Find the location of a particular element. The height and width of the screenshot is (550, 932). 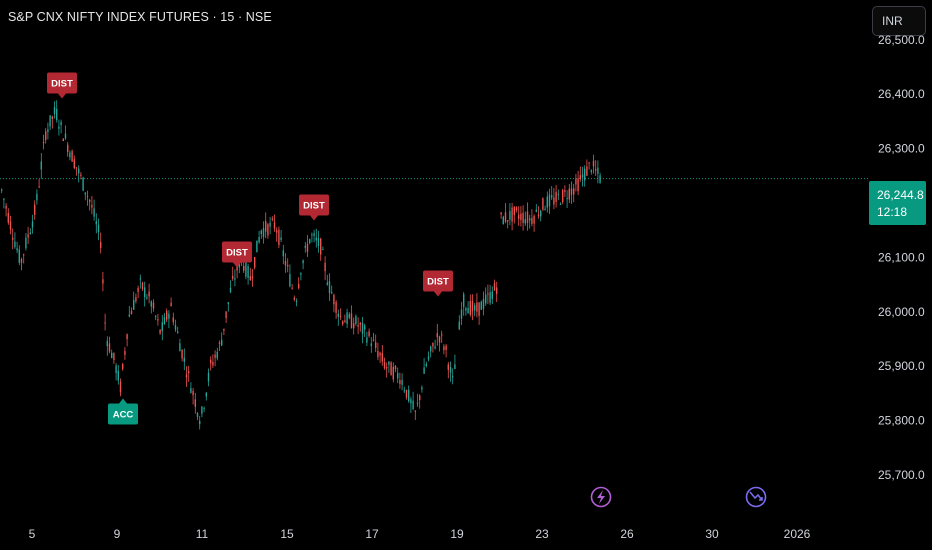

countdown-value: 12:18 is located at coordinates (892, 212).